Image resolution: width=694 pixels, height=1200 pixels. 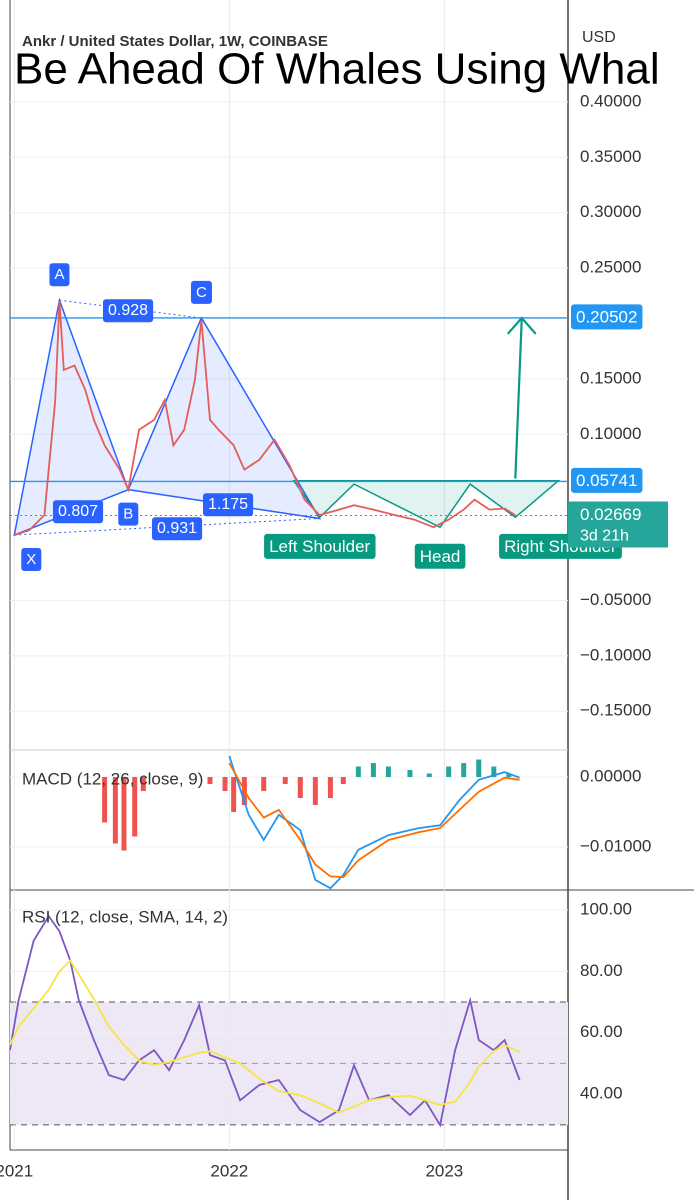 I want to click on level-label: 0.20502, so click(x=606, y=316).